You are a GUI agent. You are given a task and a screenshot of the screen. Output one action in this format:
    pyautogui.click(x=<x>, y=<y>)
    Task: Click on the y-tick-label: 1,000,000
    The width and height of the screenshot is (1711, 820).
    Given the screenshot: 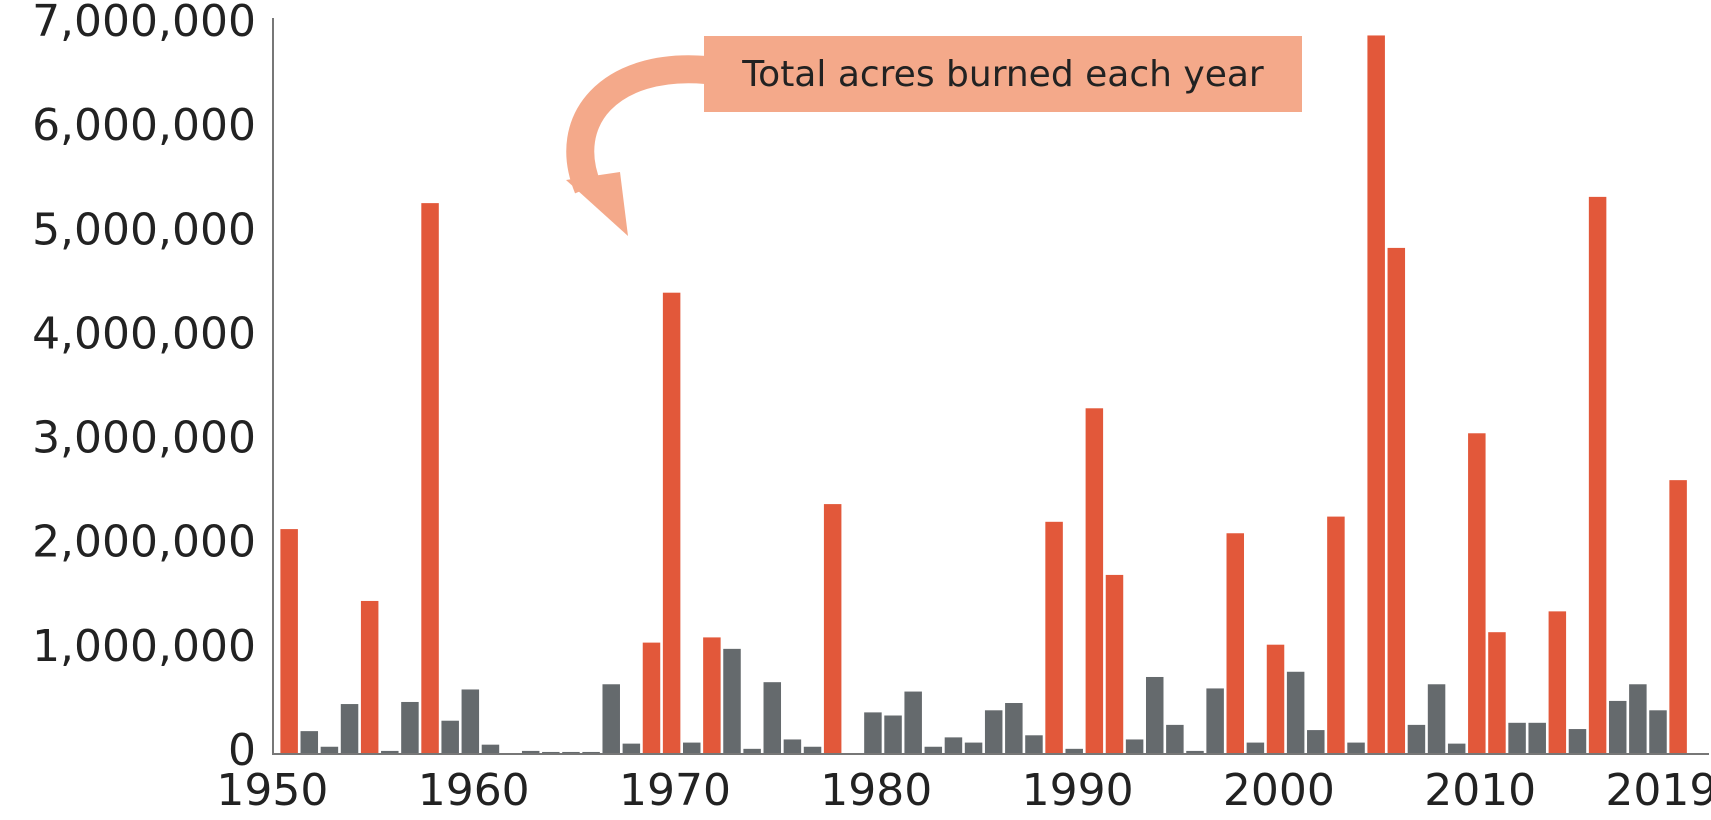 What is the action you would take?
    pyautogui.click(x=144, y=646)
    